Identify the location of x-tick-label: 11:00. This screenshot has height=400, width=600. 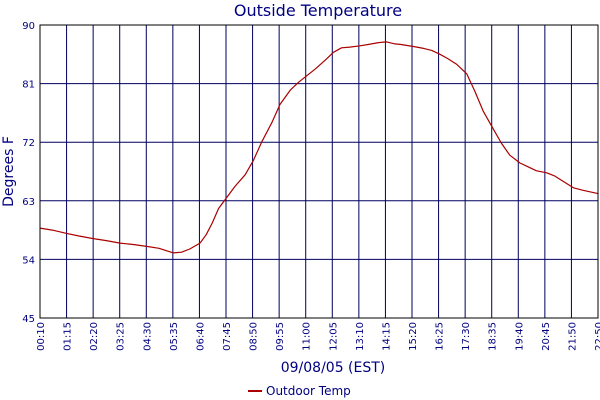
(307, 336).